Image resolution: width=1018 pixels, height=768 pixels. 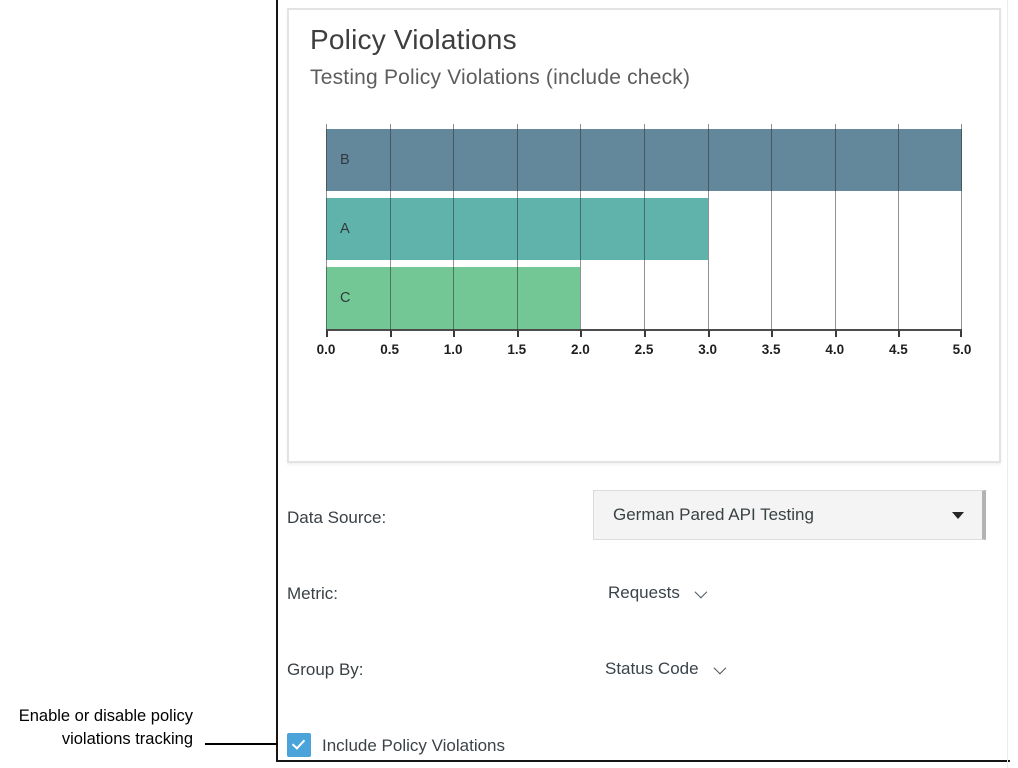 What do you see at coordinates (644, 227) in the screenshot?
I see `gridline-2.5` at bounding box center [644, 227].